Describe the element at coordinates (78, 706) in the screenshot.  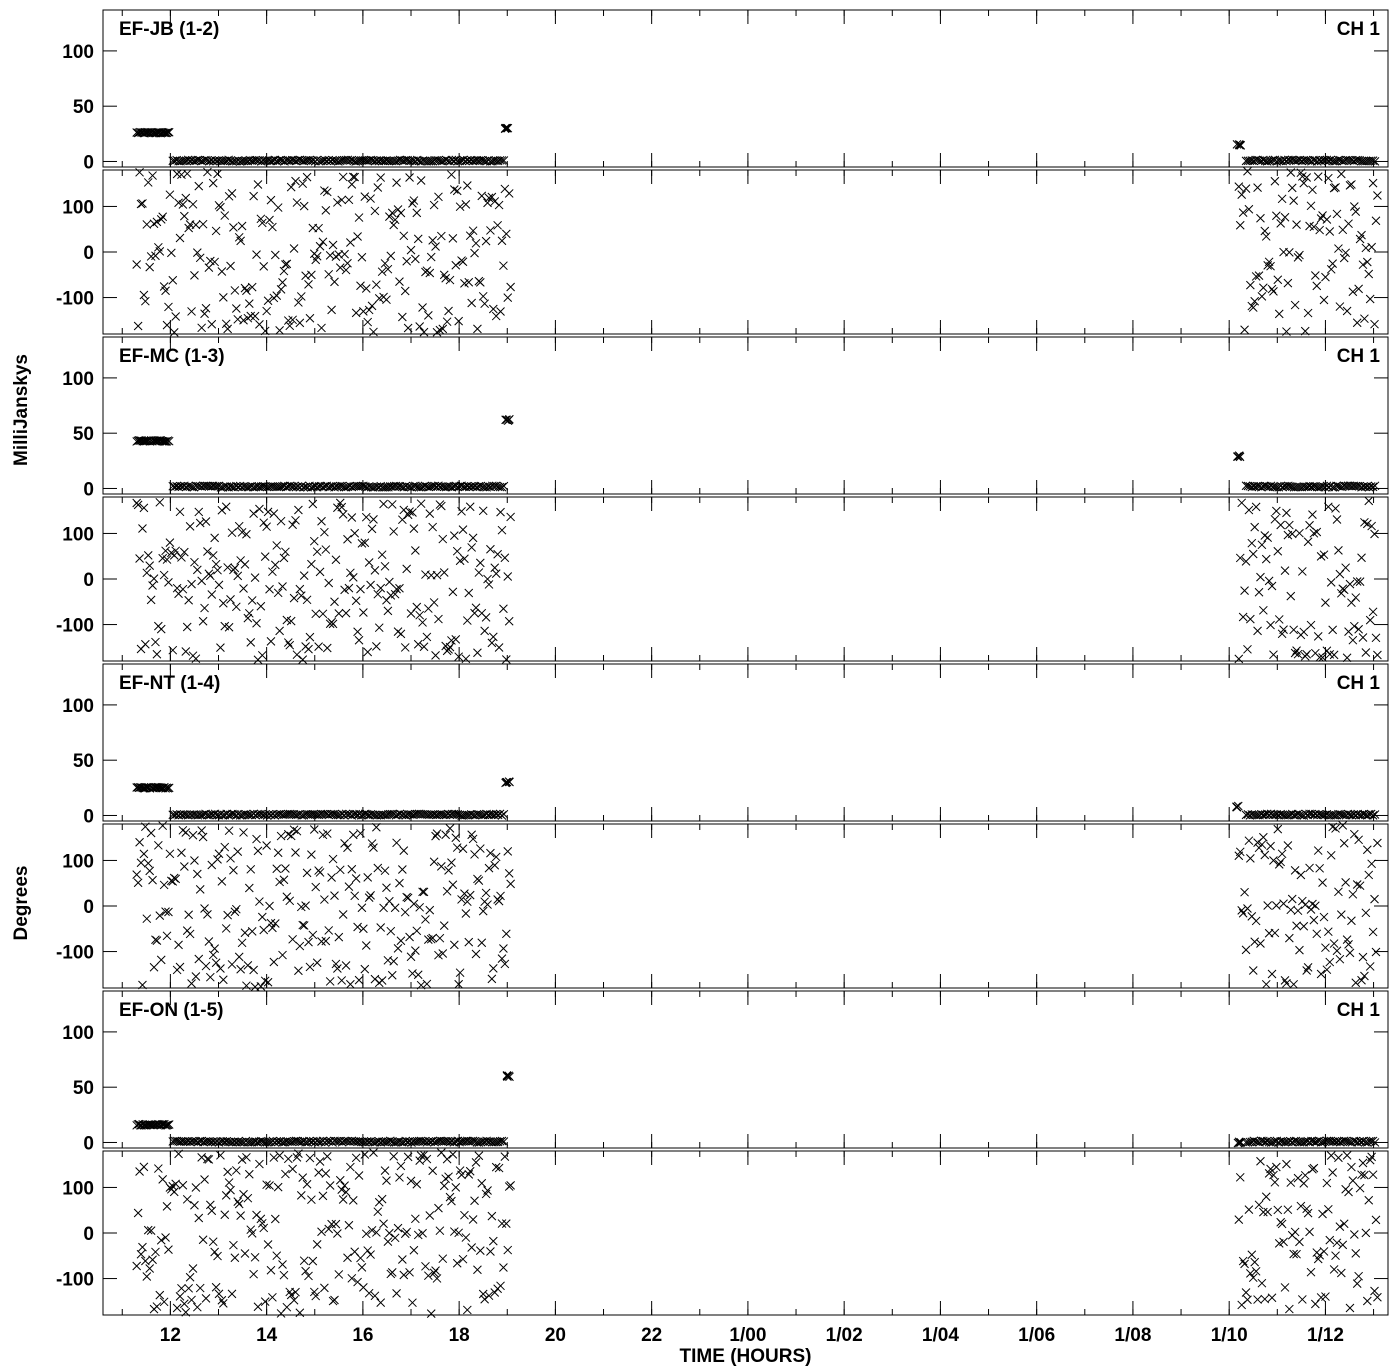
I see `amplitude-tick-label: 100` at that location.